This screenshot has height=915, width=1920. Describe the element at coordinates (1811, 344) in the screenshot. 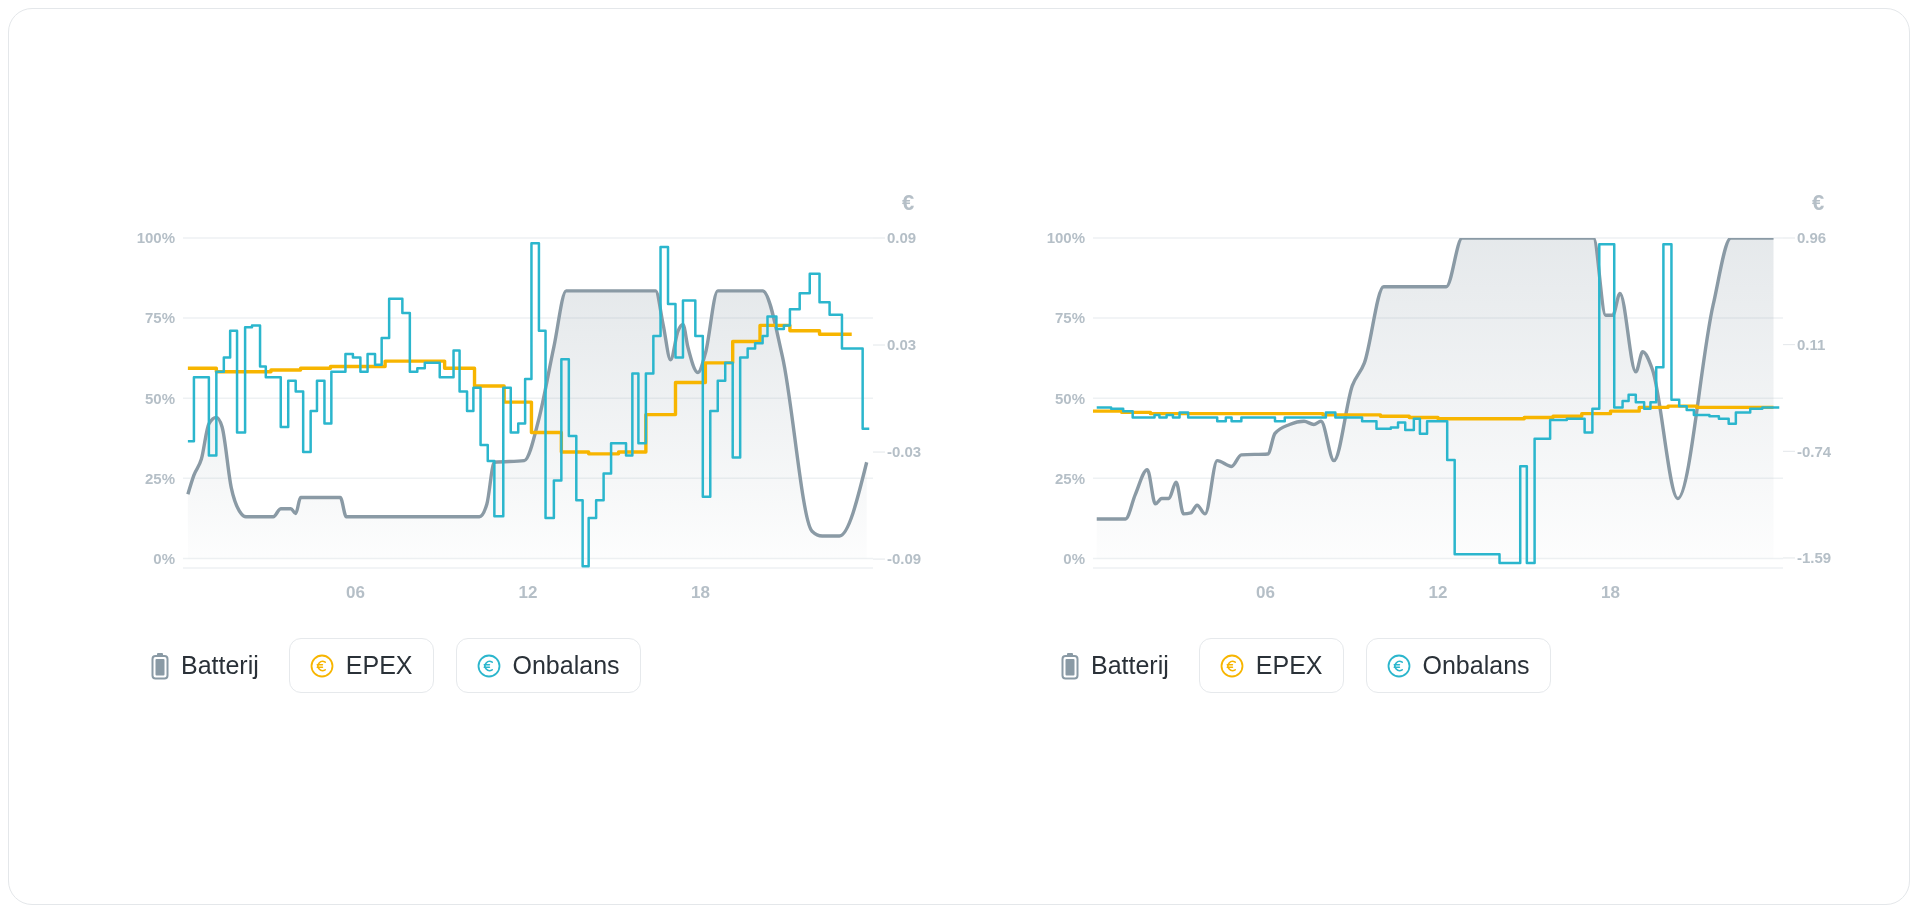

I see `y2-tick-label: 0.11` at that location.